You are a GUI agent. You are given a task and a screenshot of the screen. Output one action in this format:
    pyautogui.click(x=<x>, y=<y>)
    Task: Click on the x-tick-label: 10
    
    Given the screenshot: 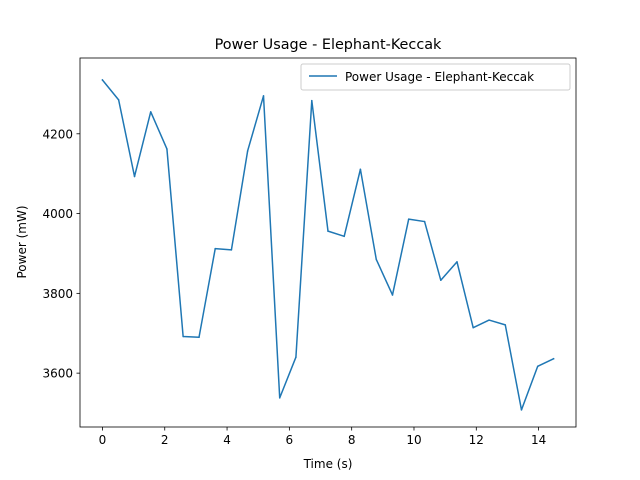 What is the action you would take?
    pyautogui.click(x=413, y=440)
    